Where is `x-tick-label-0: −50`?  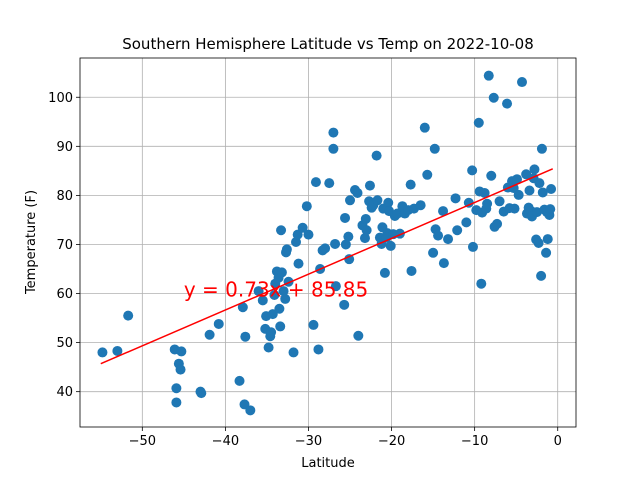
x-tick-label-0: −50 is located at coordinates (142, 441).